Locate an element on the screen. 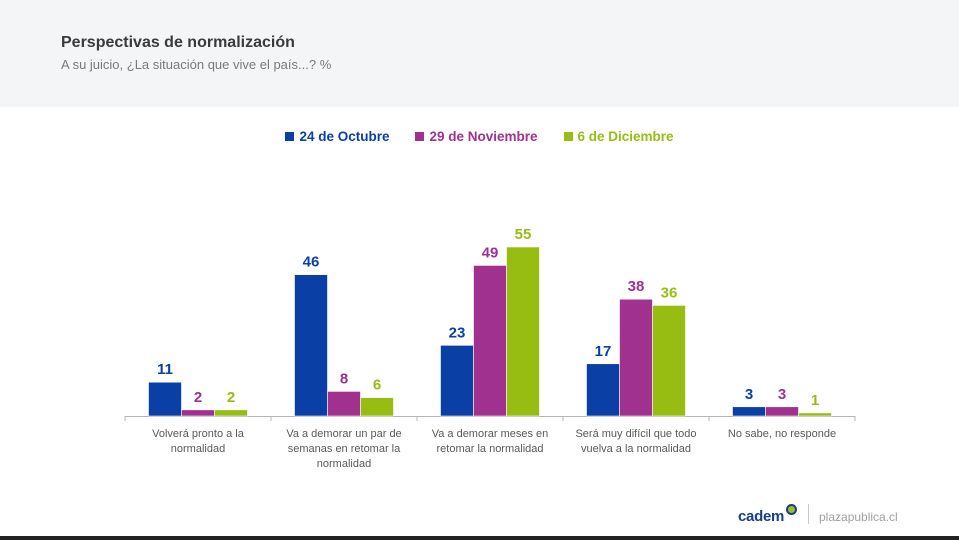 The height and width of the screenshot is (540, 959). x-tick-label: Volverá pronto a la is located at coordinates (198, 434).